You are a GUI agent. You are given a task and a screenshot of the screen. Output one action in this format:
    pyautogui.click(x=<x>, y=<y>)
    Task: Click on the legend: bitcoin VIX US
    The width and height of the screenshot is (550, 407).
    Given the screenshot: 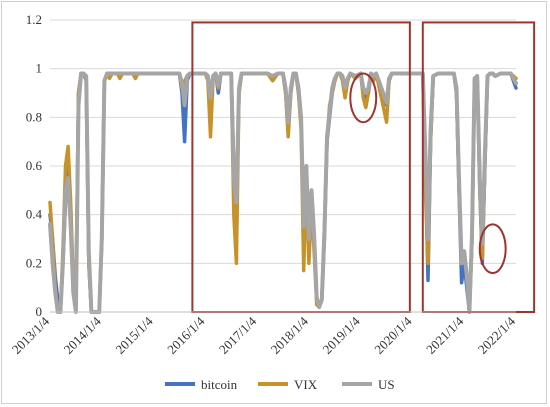 What is the action you would take?
    pyautogui.click(x=280, y=384)
    